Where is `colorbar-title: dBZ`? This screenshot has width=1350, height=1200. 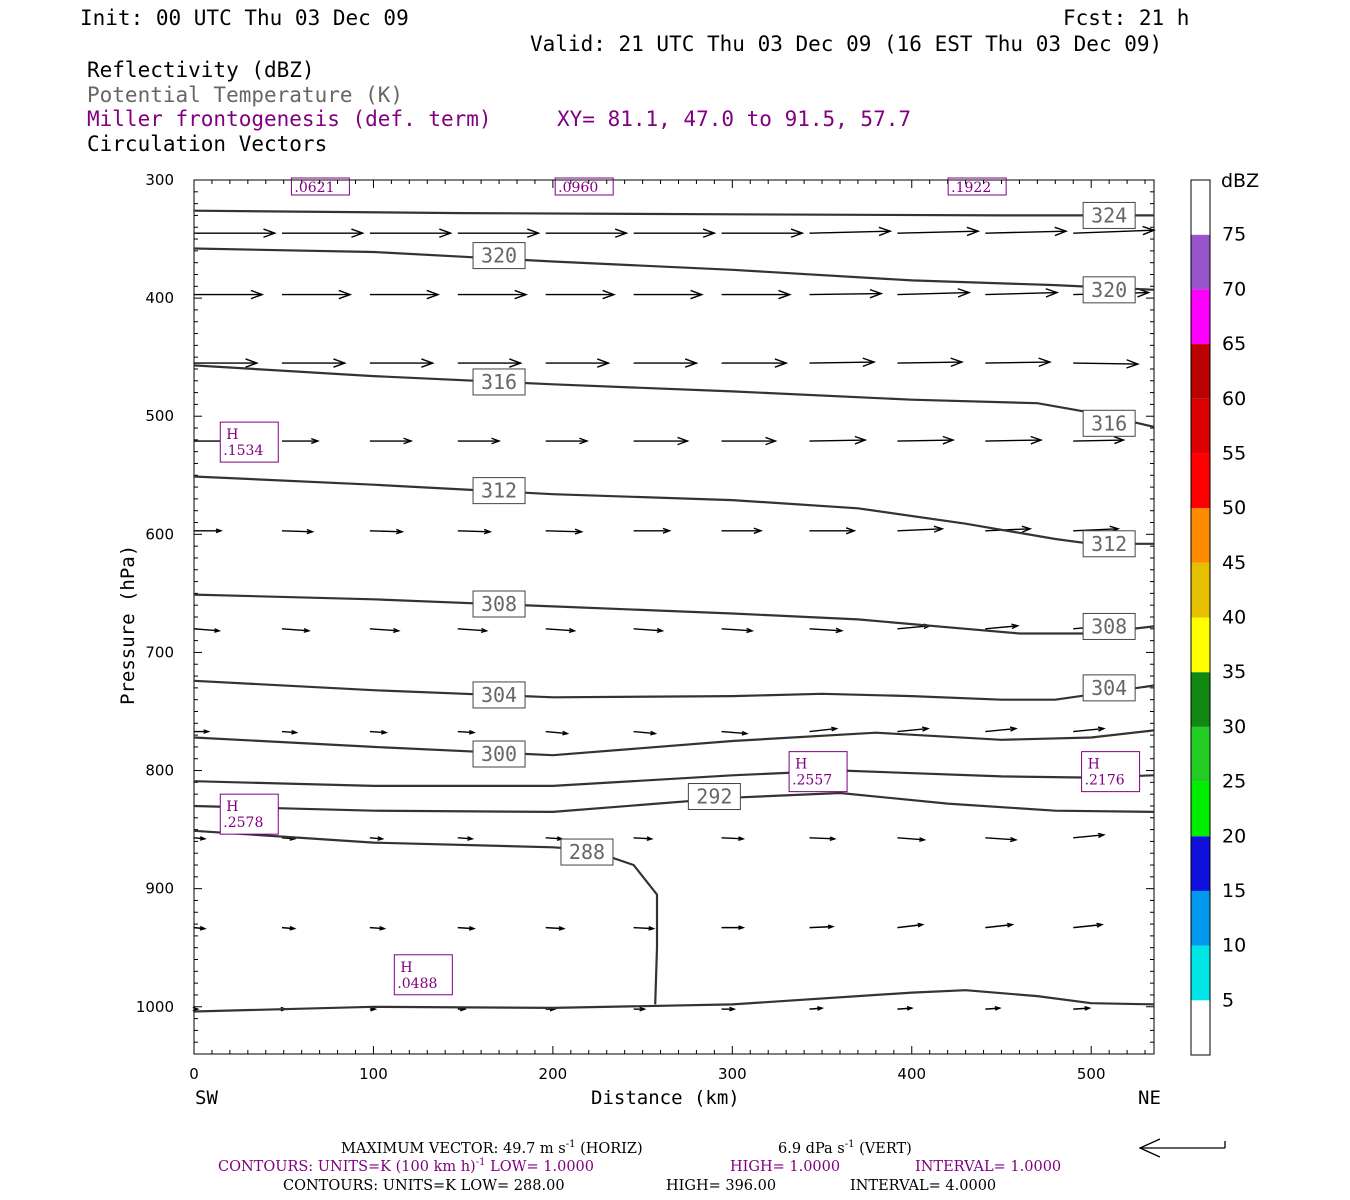
colorbar-title: dBZ is located at coordinates (1240, 181).